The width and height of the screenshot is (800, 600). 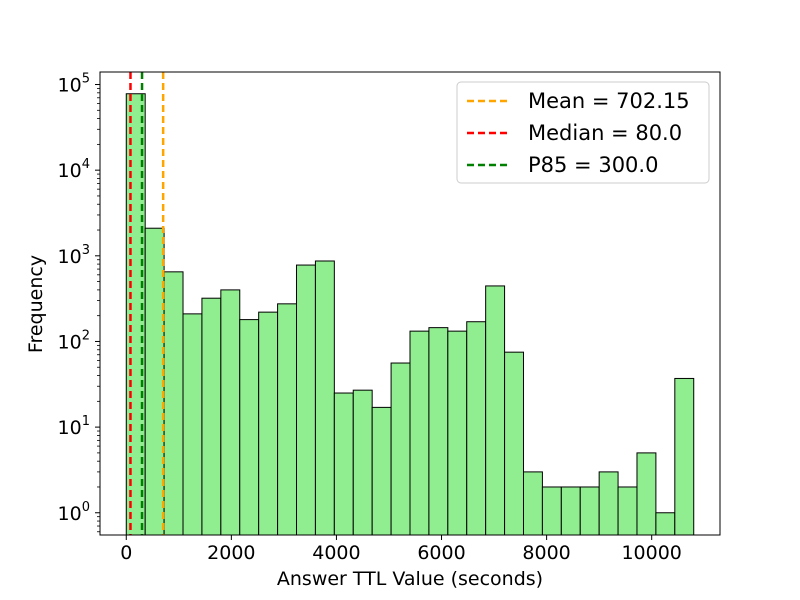 I want to click on legend-label-2: P85 = 300.0, so click(x=593, y=165).